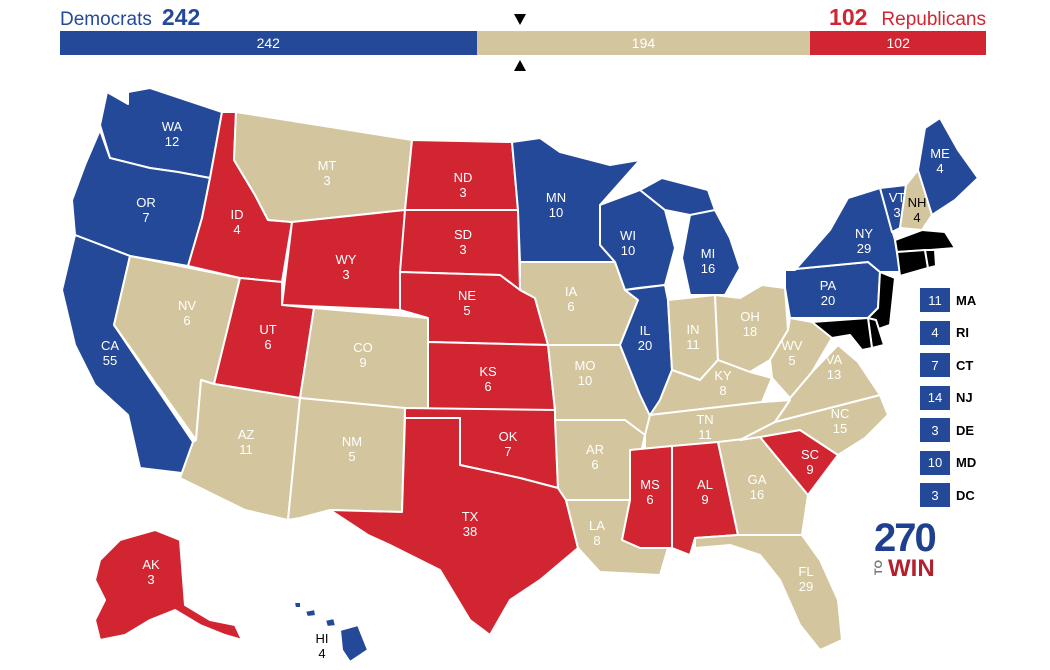 This screenshot has height=670, width=1050. What do you see at coordinates (322, 638) in the screenshot?
I see `state-abbr: HI` at bounding box center [322, 638].